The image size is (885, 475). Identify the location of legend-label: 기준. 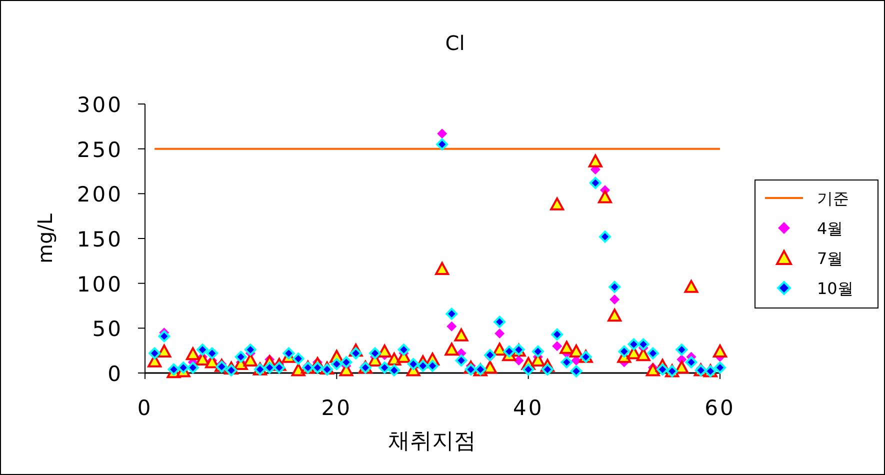
(833, 198).